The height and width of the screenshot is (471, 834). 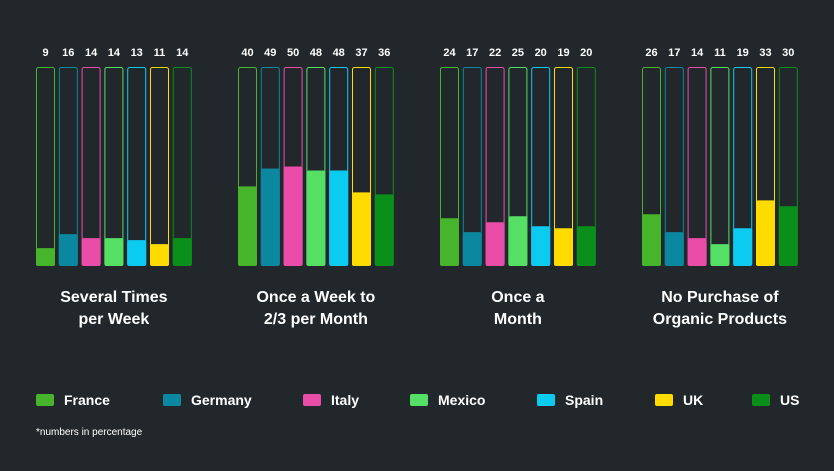 What do you see at coordinates (720, 166) in the screenshot?
I see `bar-outline-mexico-g4` at bounding box center [720, 166].